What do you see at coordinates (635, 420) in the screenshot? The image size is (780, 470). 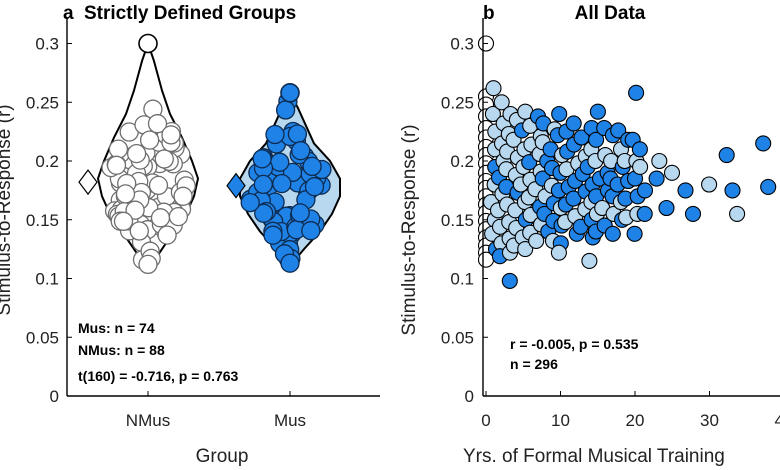 I see `panel-b-xtick-label: 20` at bounding box center [635, 420].